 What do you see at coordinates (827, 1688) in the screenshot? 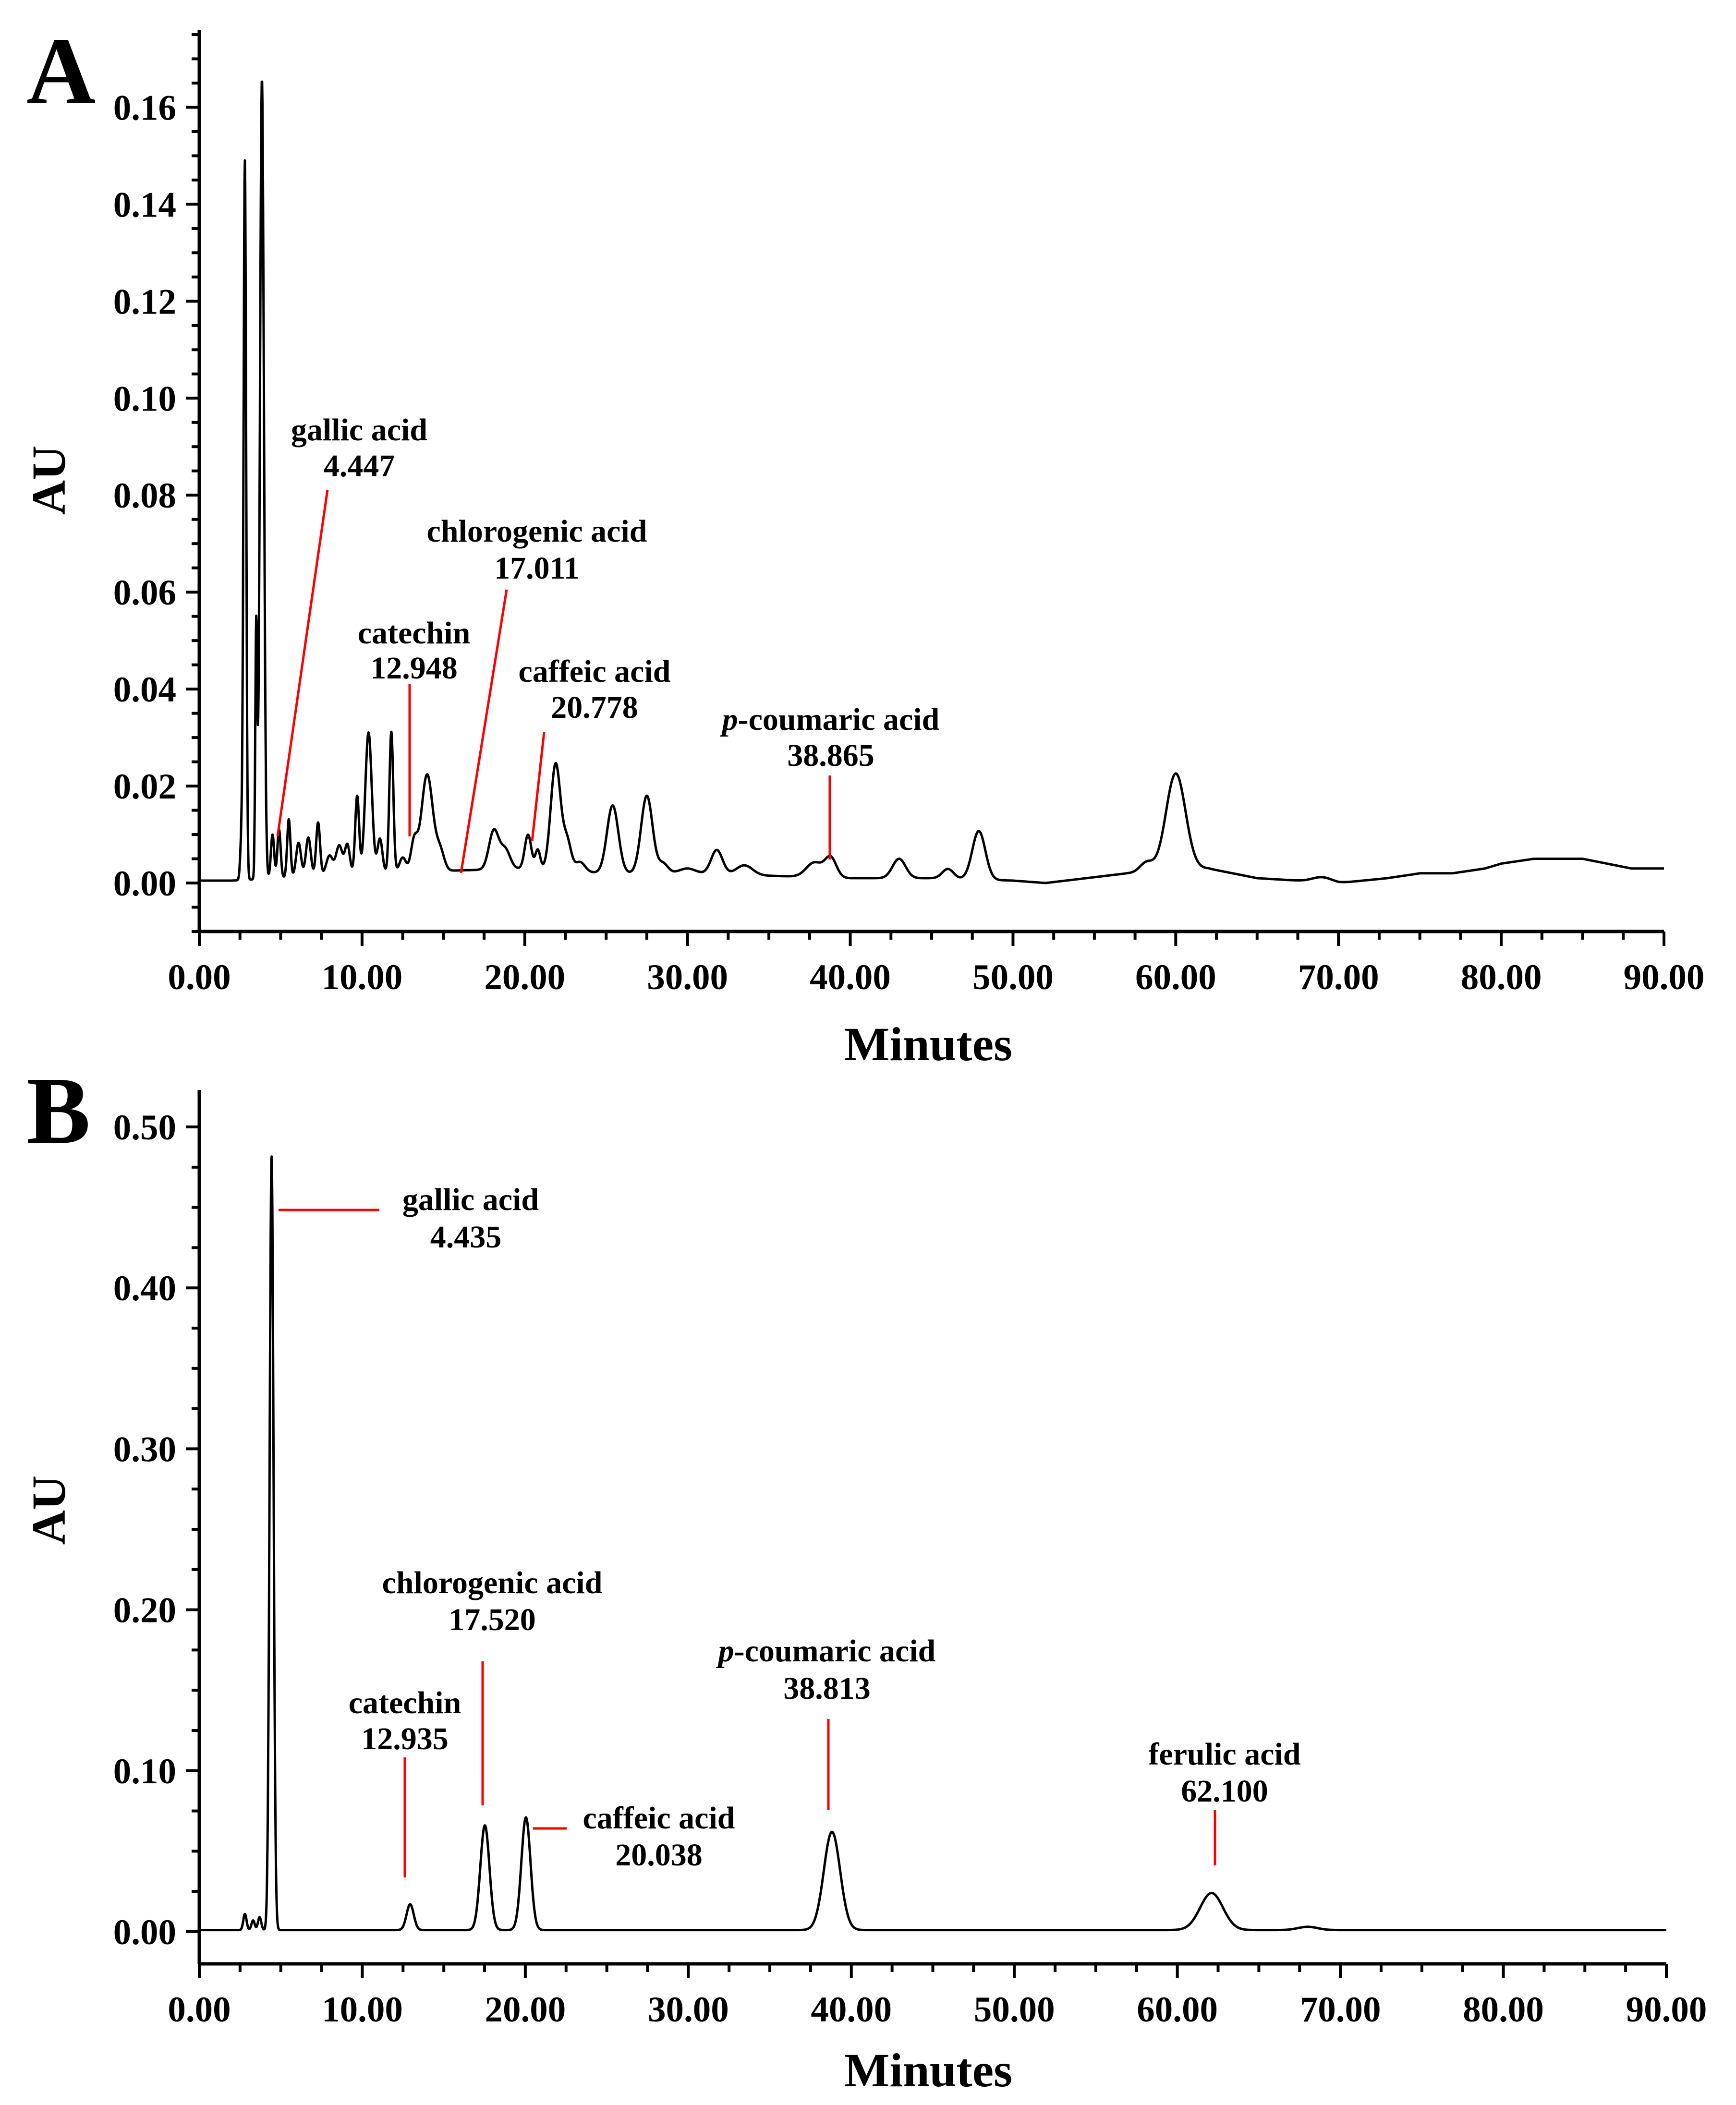
I see `retention-time: 38.813` at bounding box center [827, 1688].